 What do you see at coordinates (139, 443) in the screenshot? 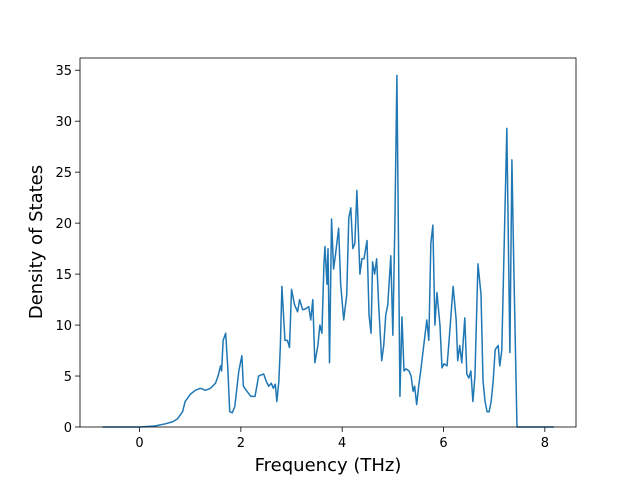
I see `x-tick-label: 0` at bounding box center [139, 443].